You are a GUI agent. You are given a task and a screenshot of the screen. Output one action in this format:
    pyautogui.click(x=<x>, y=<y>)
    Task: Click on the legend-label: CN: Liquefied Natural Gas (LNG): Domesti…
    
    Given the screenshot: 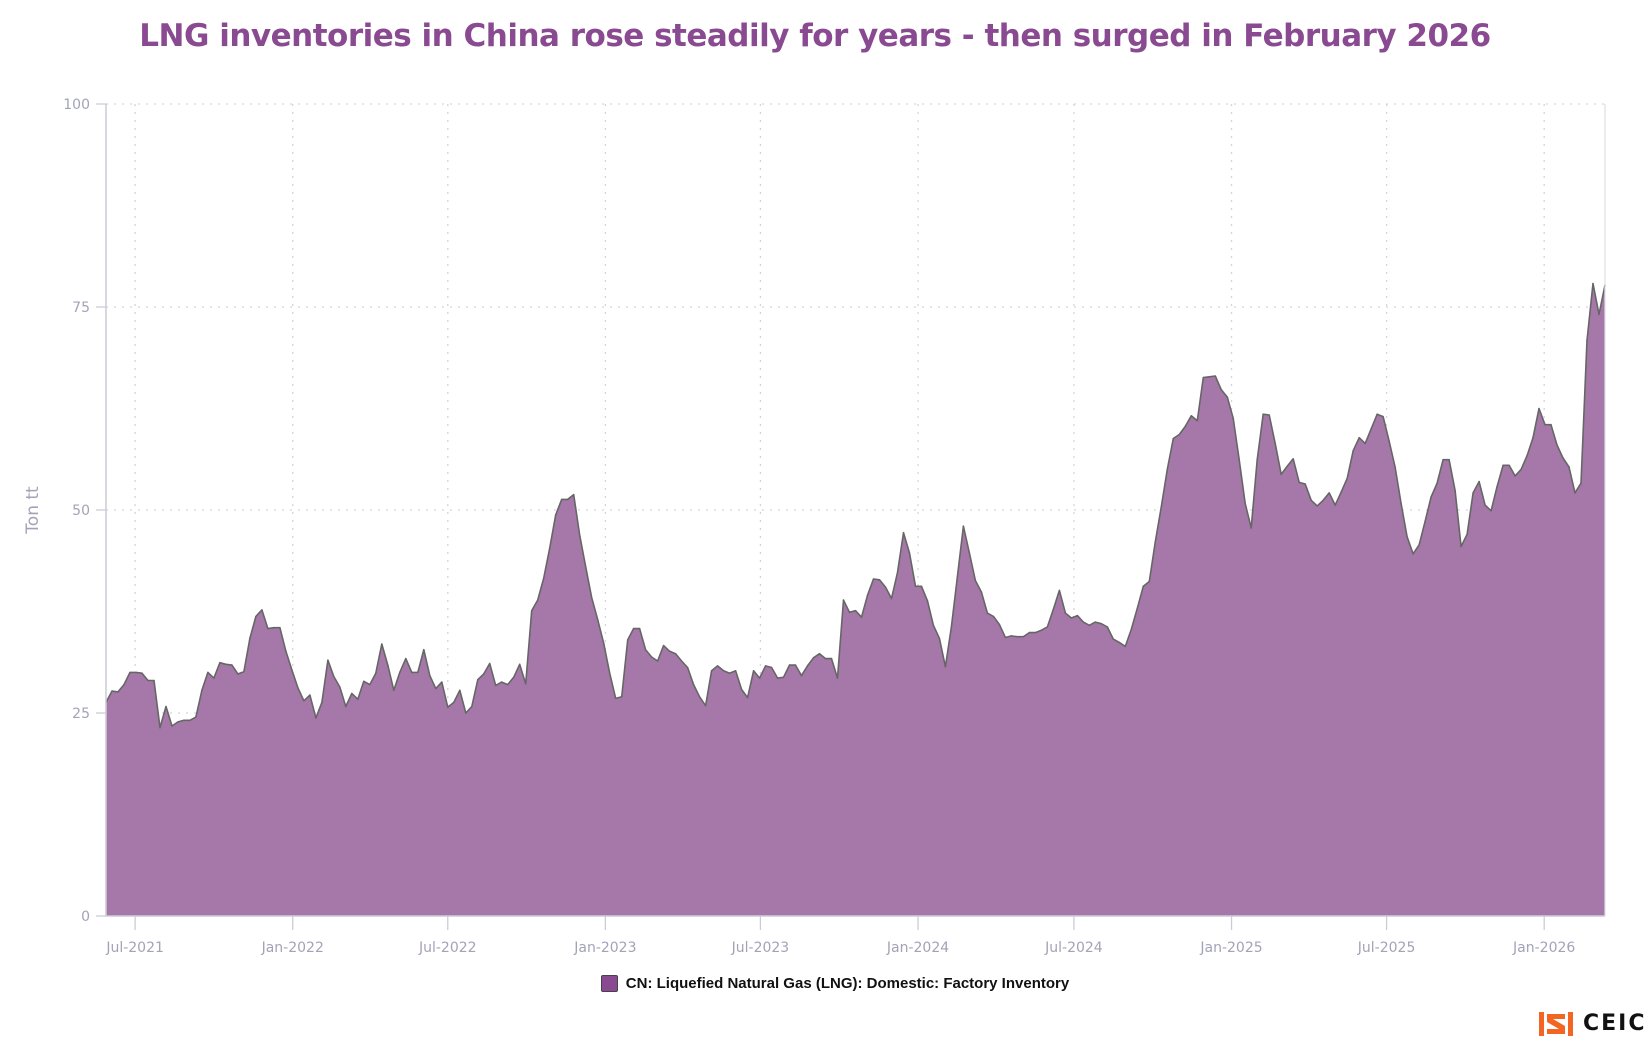 What is the action you would take?
    pyautogui.click(x=847, y=983)
    